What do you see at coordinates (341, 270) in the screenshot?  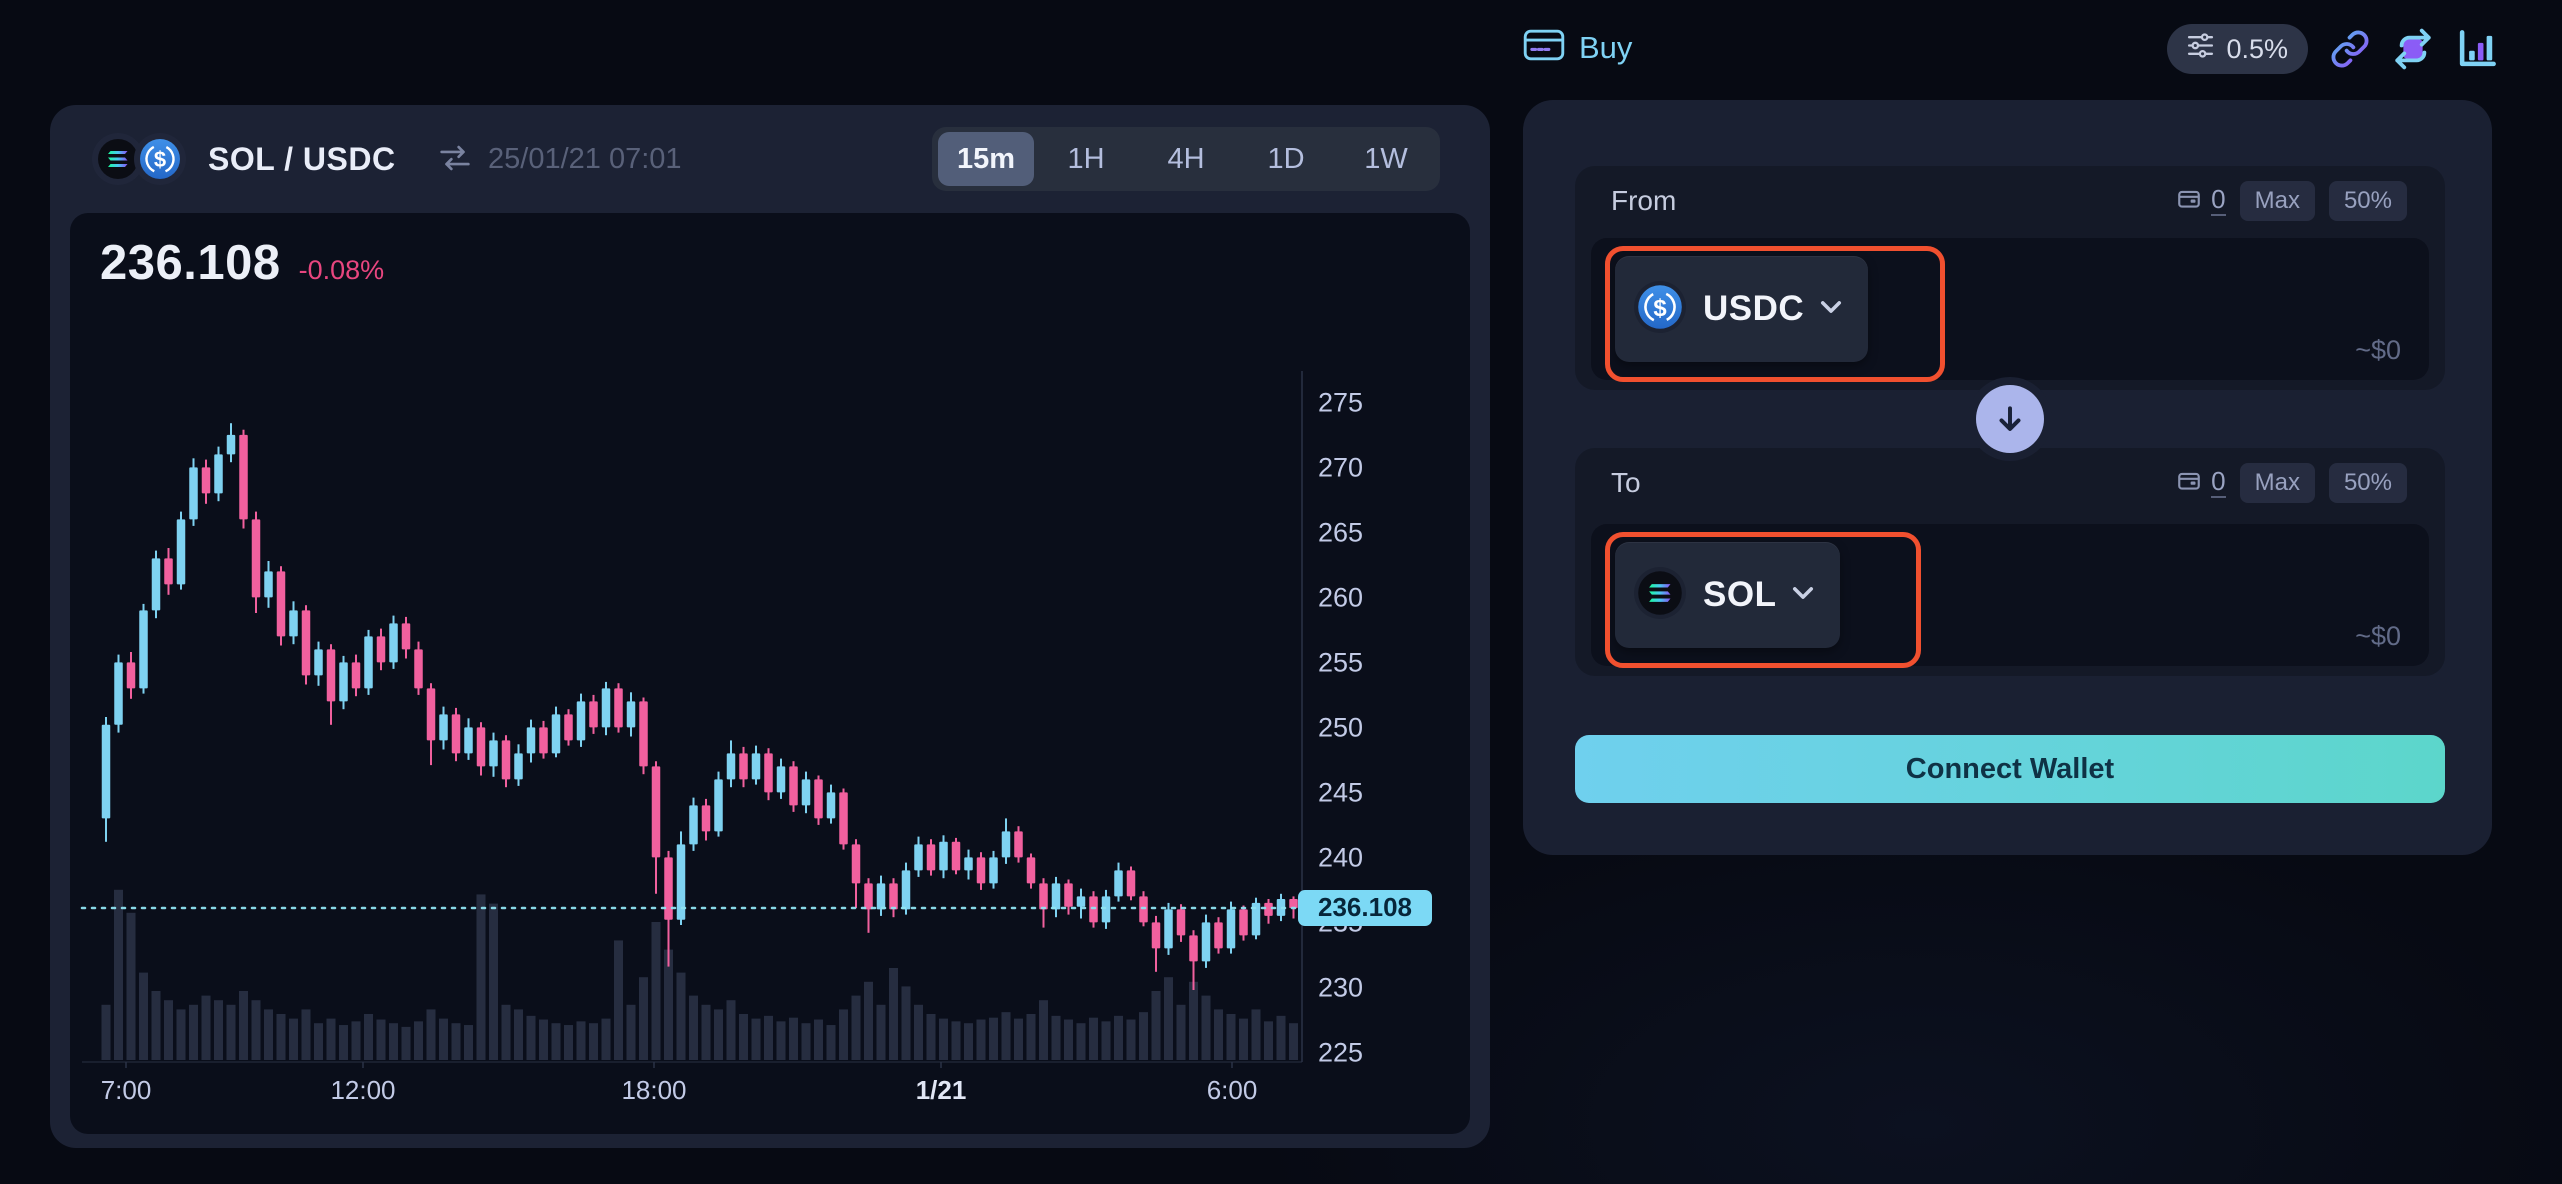 I see `price-change: -0.08%` at bounding box center [341, 270].